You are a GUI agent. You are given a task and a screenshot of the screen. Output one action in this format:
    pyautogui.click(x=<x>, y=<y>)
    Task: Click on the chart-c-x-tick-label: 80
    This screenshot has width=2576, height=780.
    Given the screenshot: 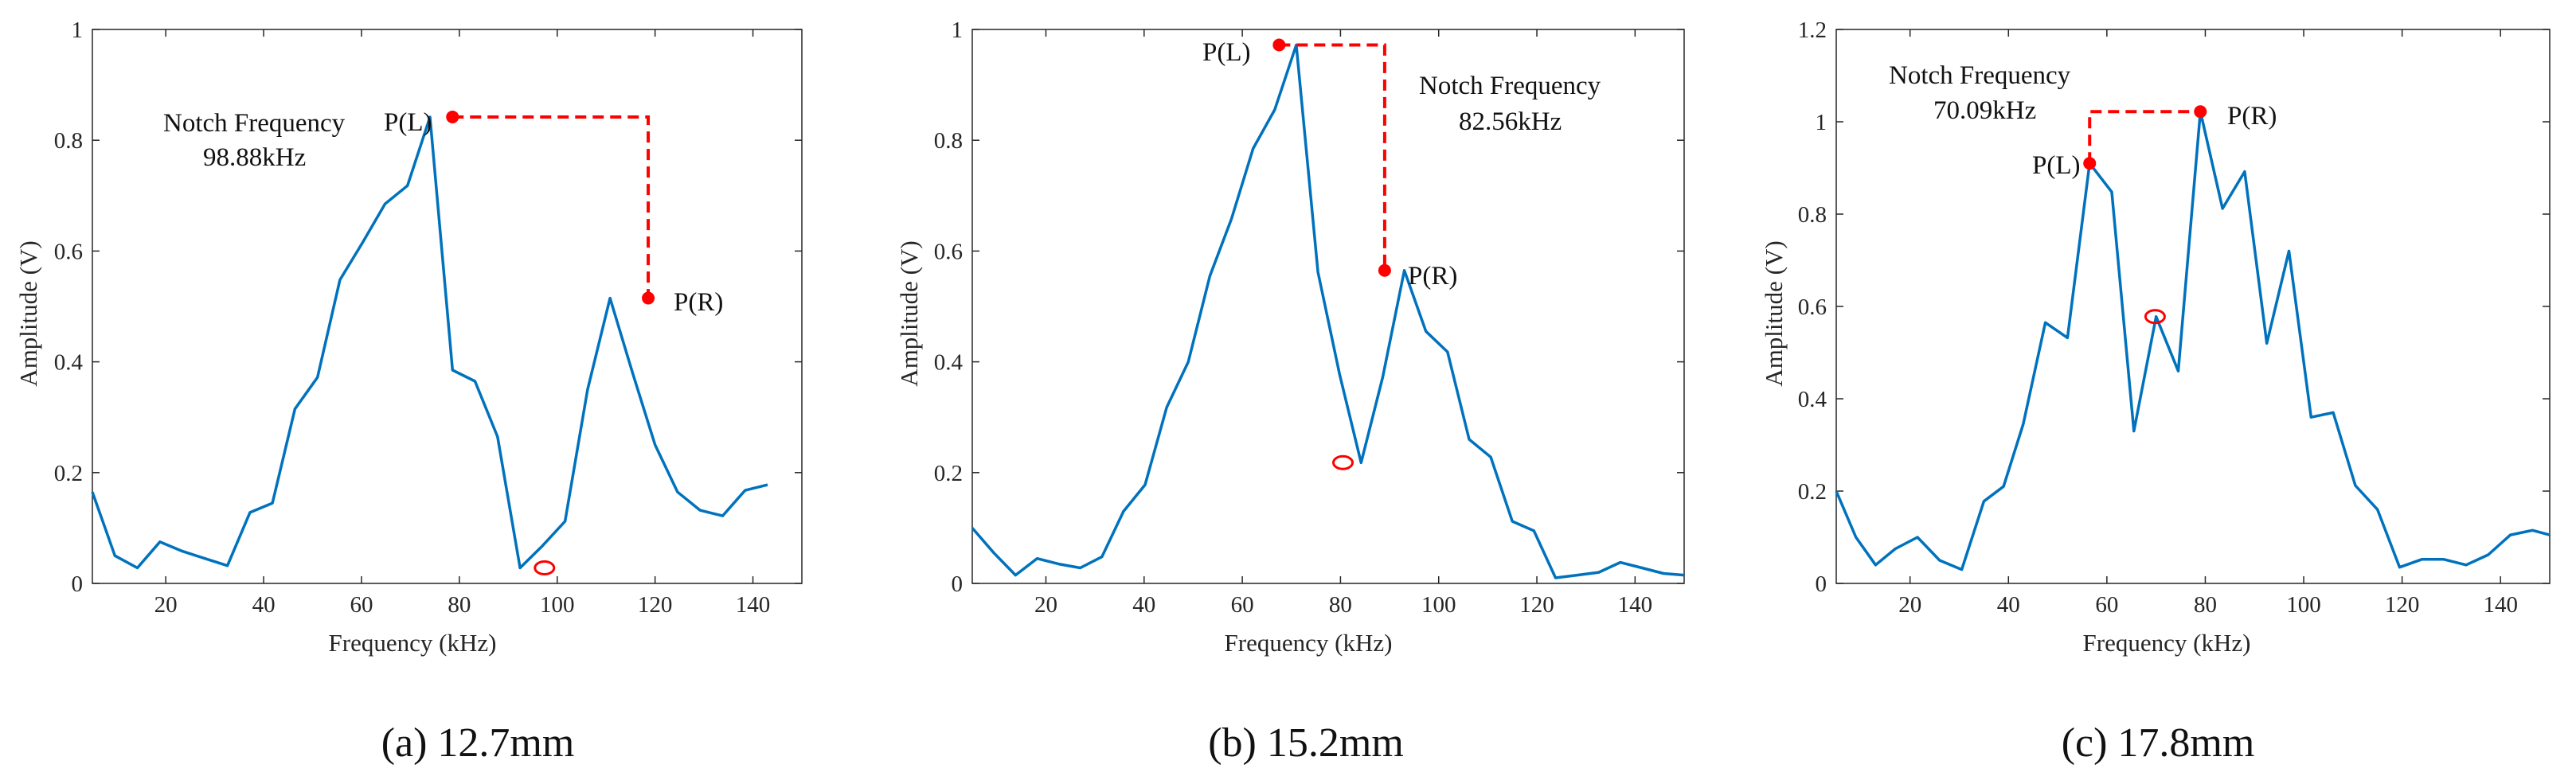 What is the action you would take?
    pyautogui.click(x=2205, y=605)
    